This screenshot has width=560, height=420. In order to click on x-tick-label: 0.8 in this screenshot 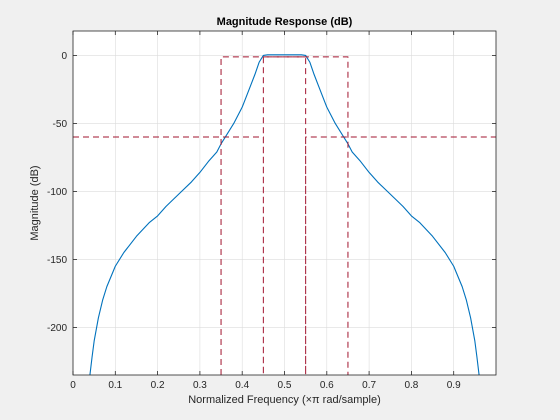, I will do `click(411, 385)`.